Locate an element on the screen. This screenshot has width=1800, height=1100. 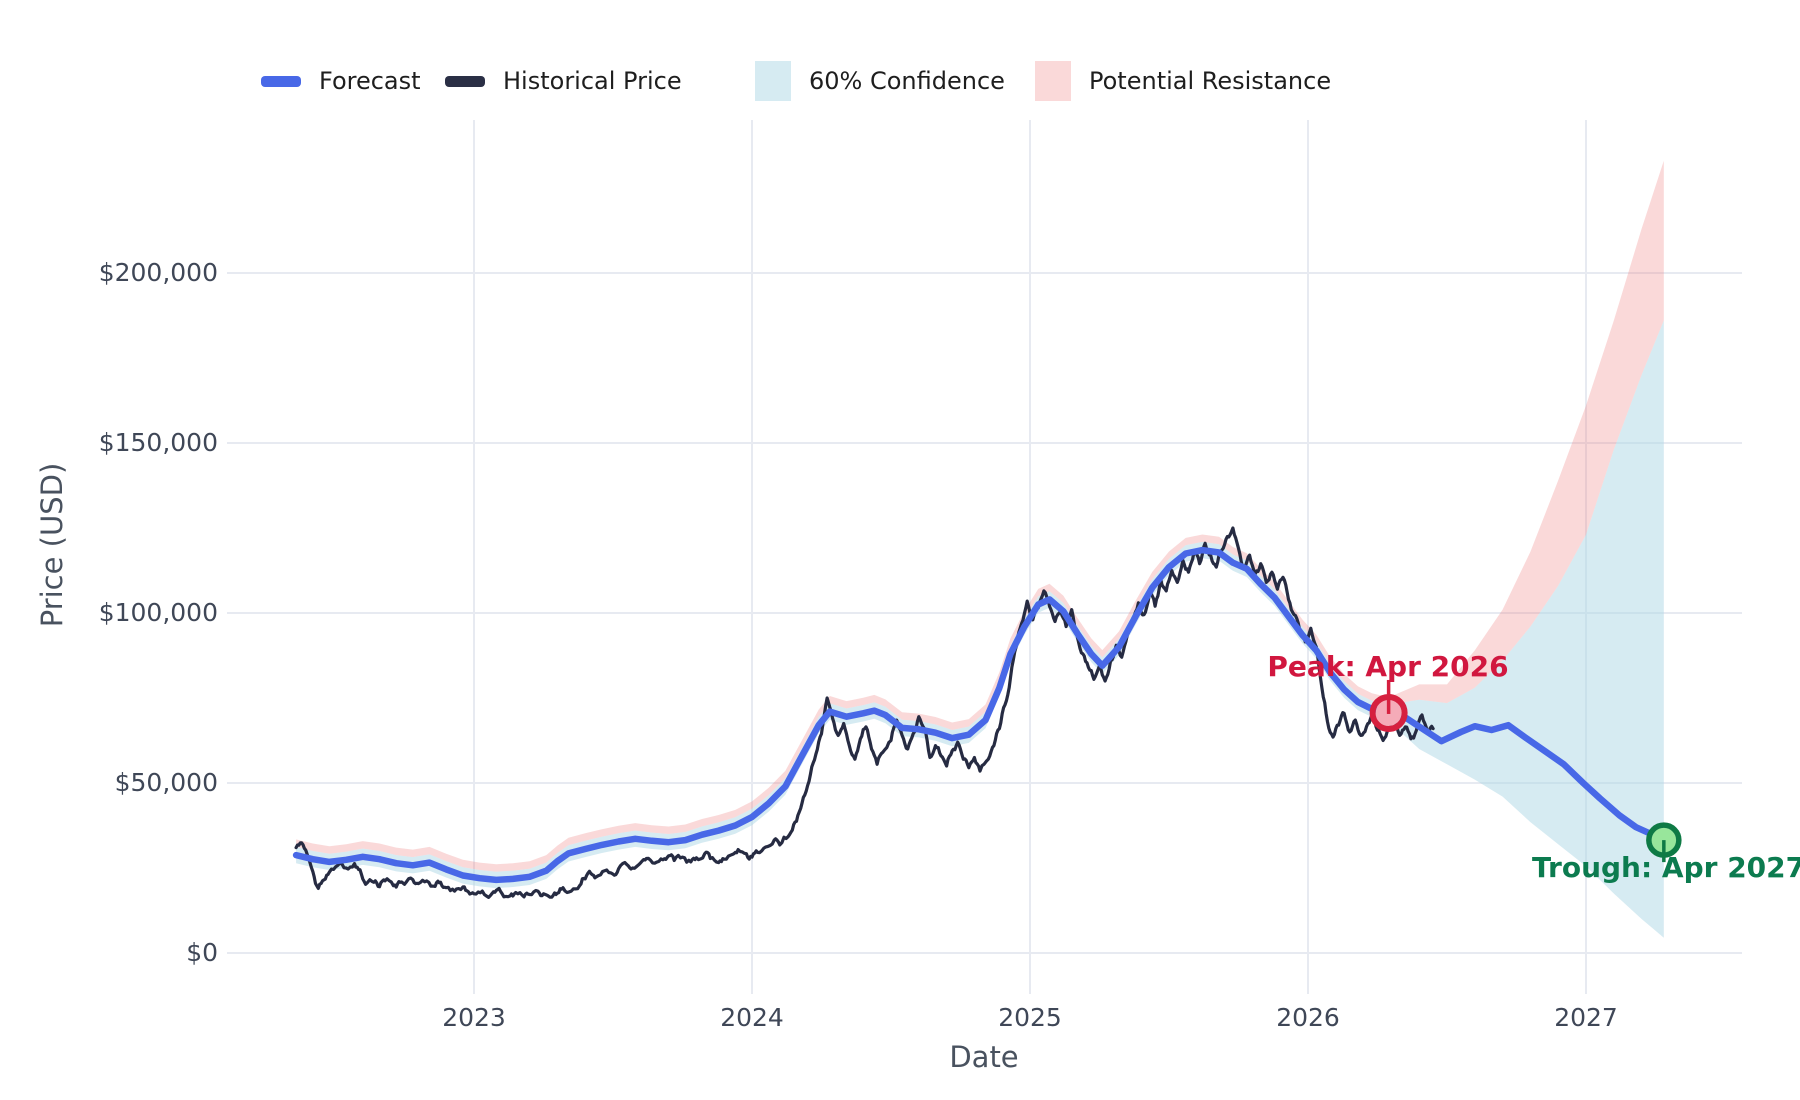
peak-annotation: Peak: Apr 2026 is located at coordinates (1388, 666).